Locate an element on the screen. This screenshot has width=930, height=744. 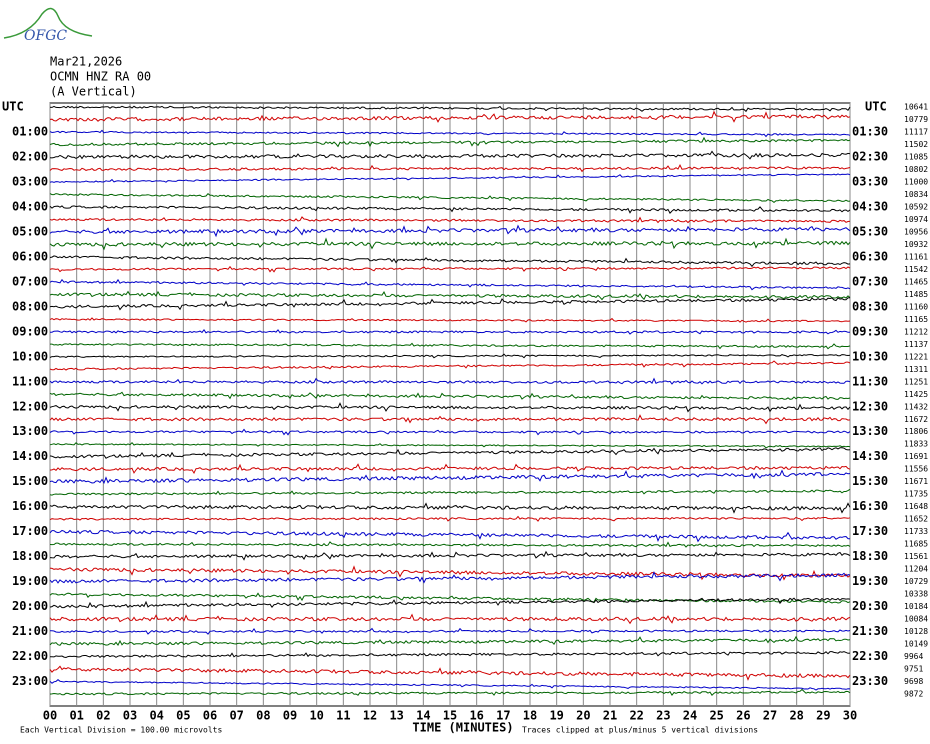
right-hour-label: 12:30 is located at coordinates (870, 406).